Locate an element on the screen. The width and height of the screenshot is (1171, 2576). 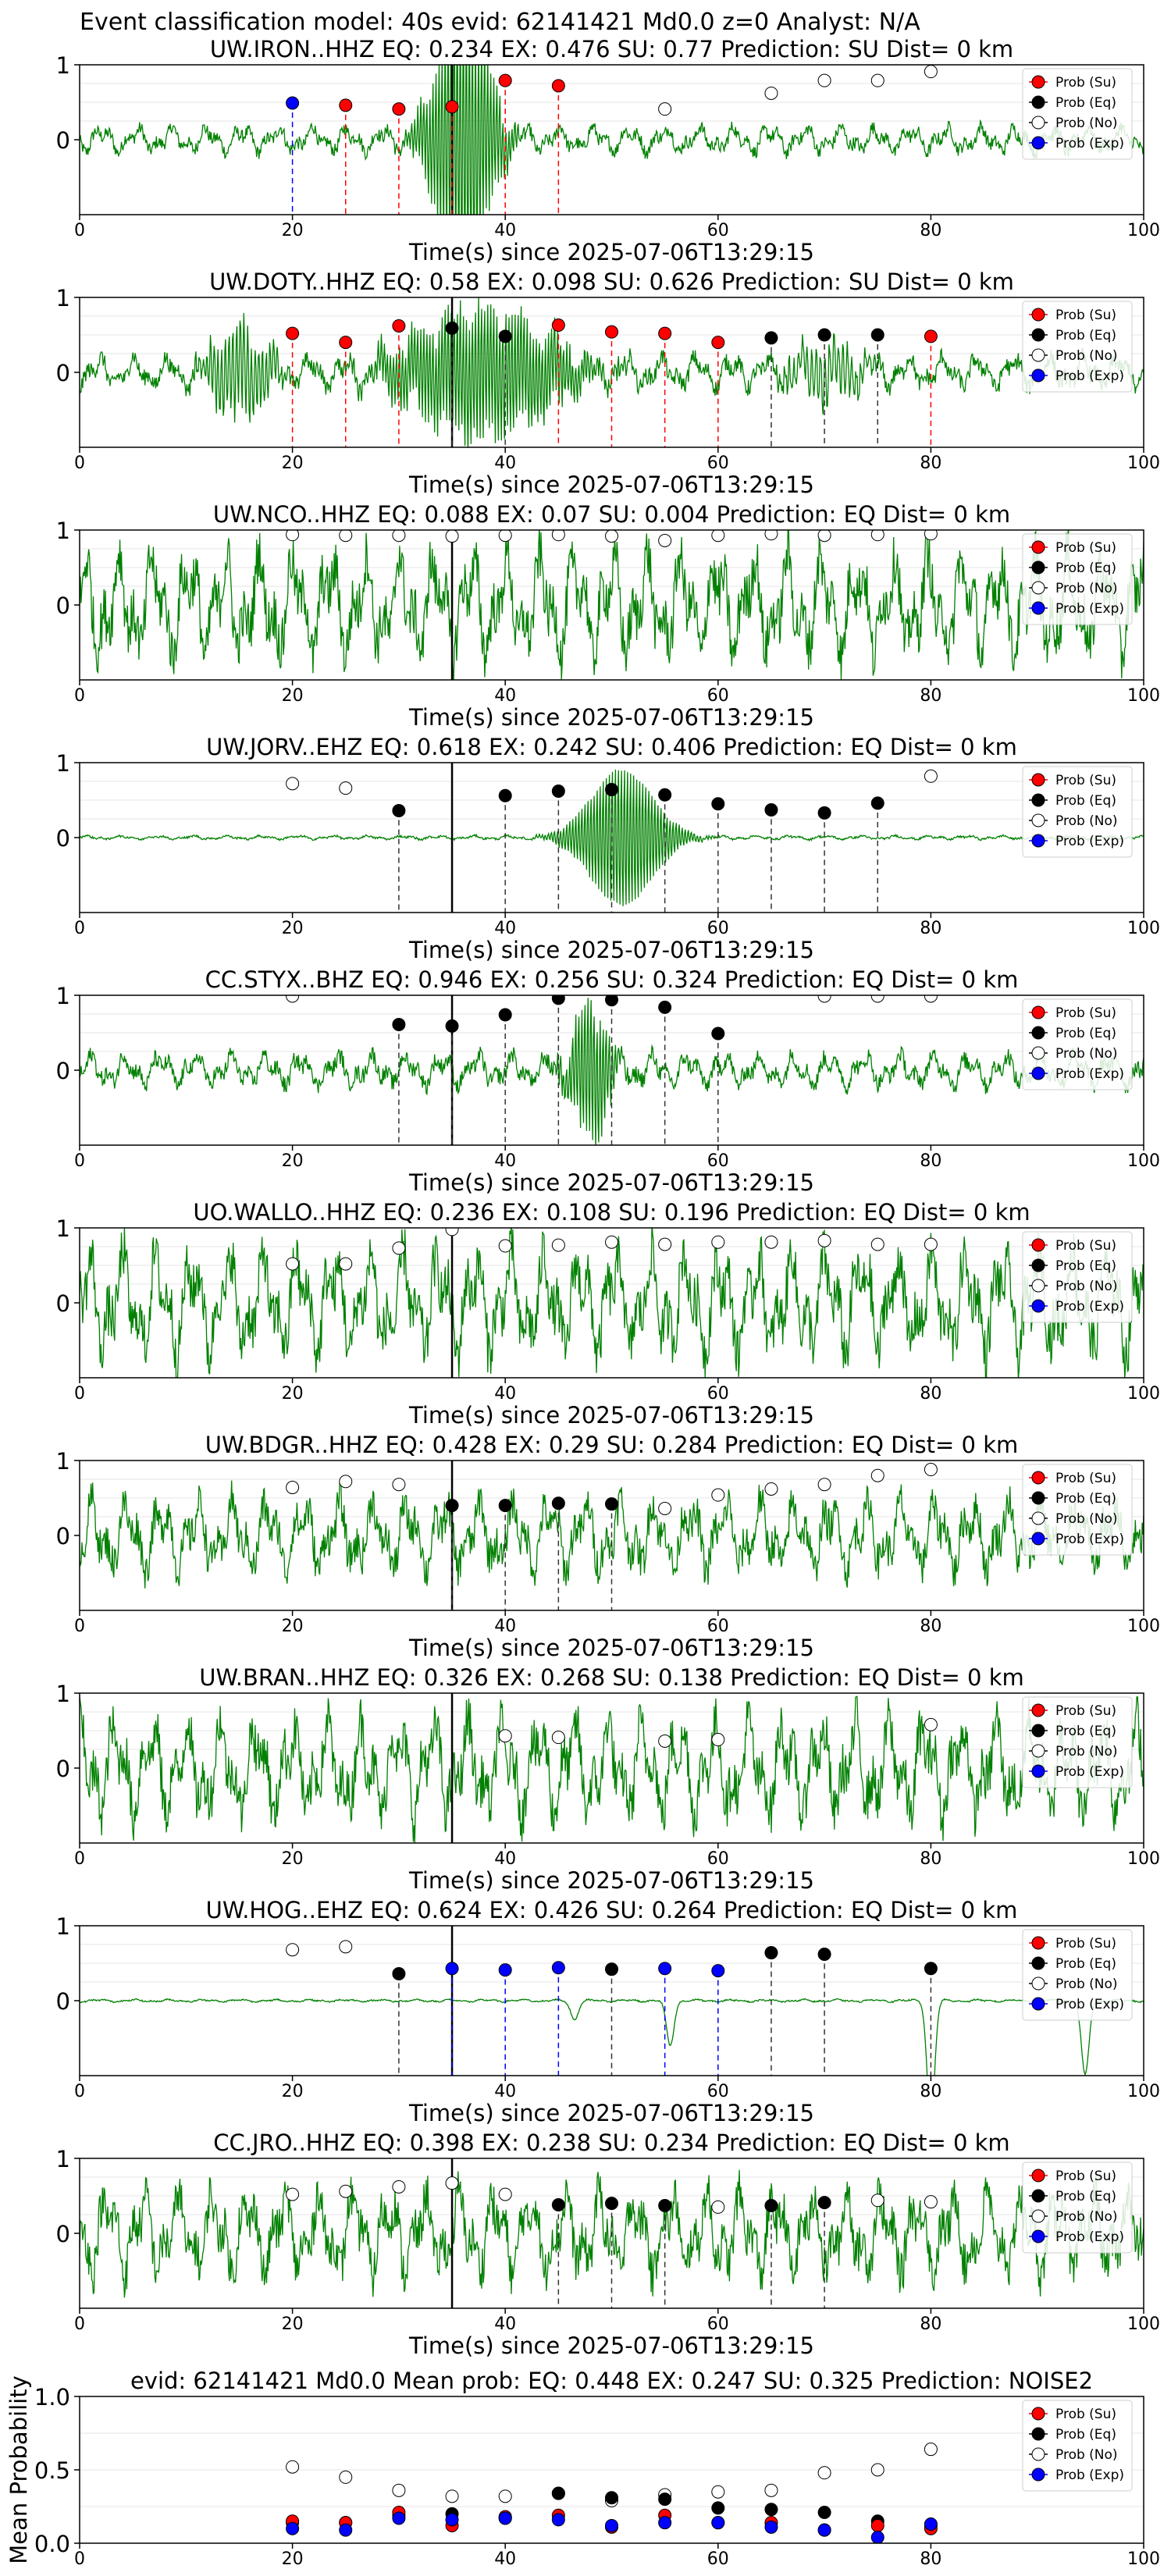
y-tick-label: 0.0 is located at coordinates (52, 2544).